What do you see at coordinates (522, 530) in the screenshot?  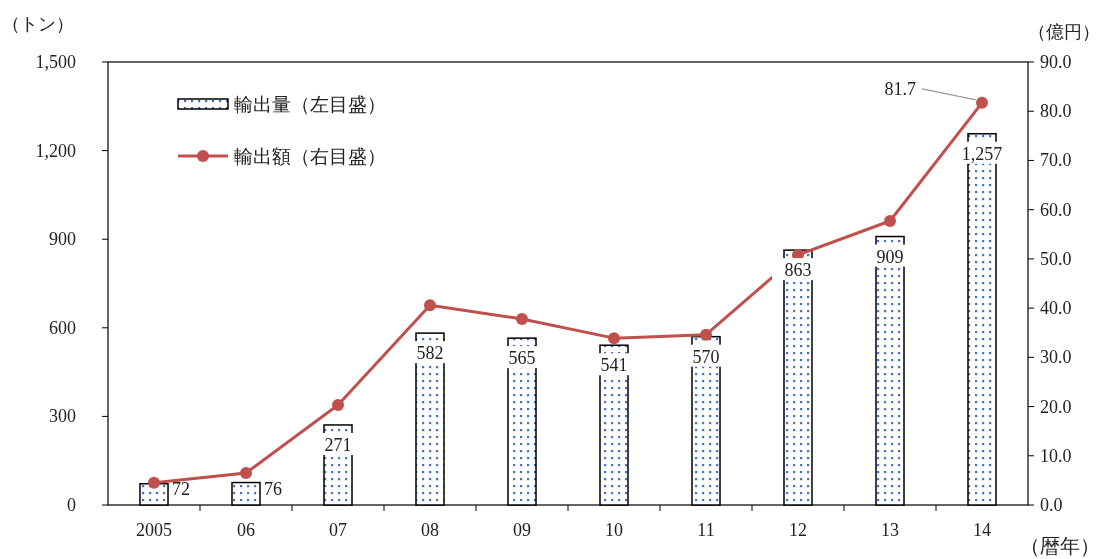 I see `x-tick-label: 09` at bounding box center [522, 530].